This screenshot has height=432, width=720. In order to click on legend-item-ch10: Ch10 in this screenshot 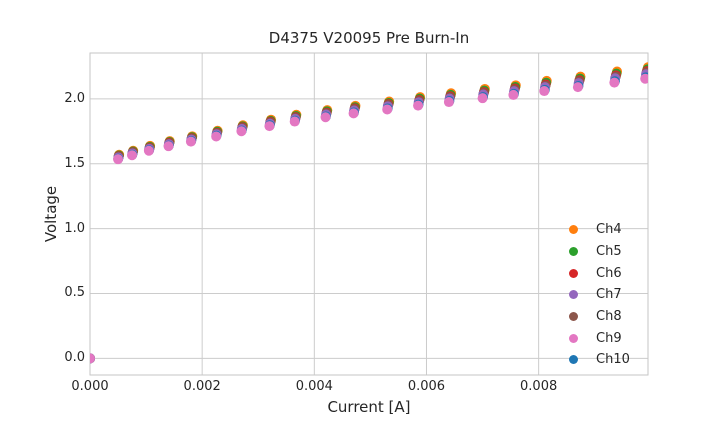, I will do `click(596, 360)`.